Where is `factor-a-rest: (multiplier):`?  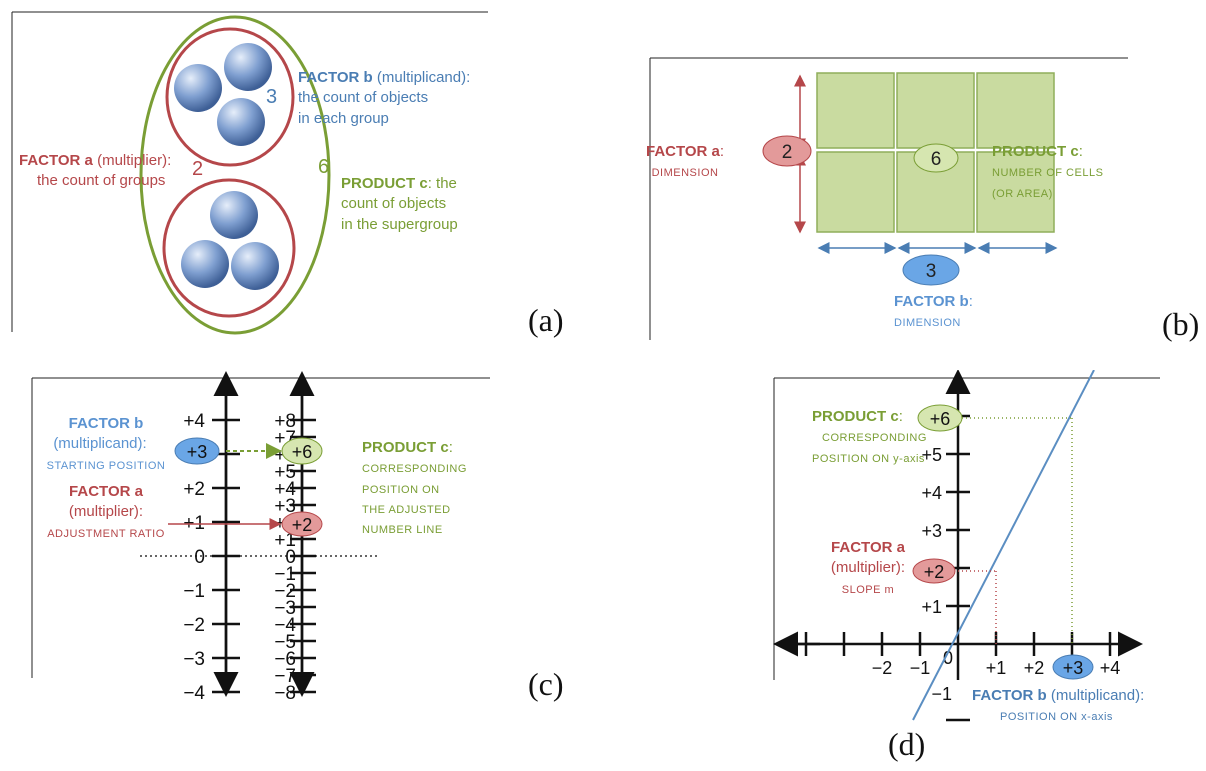 factor-a-rest: (multiplier): is located at coordinates (132, 160).